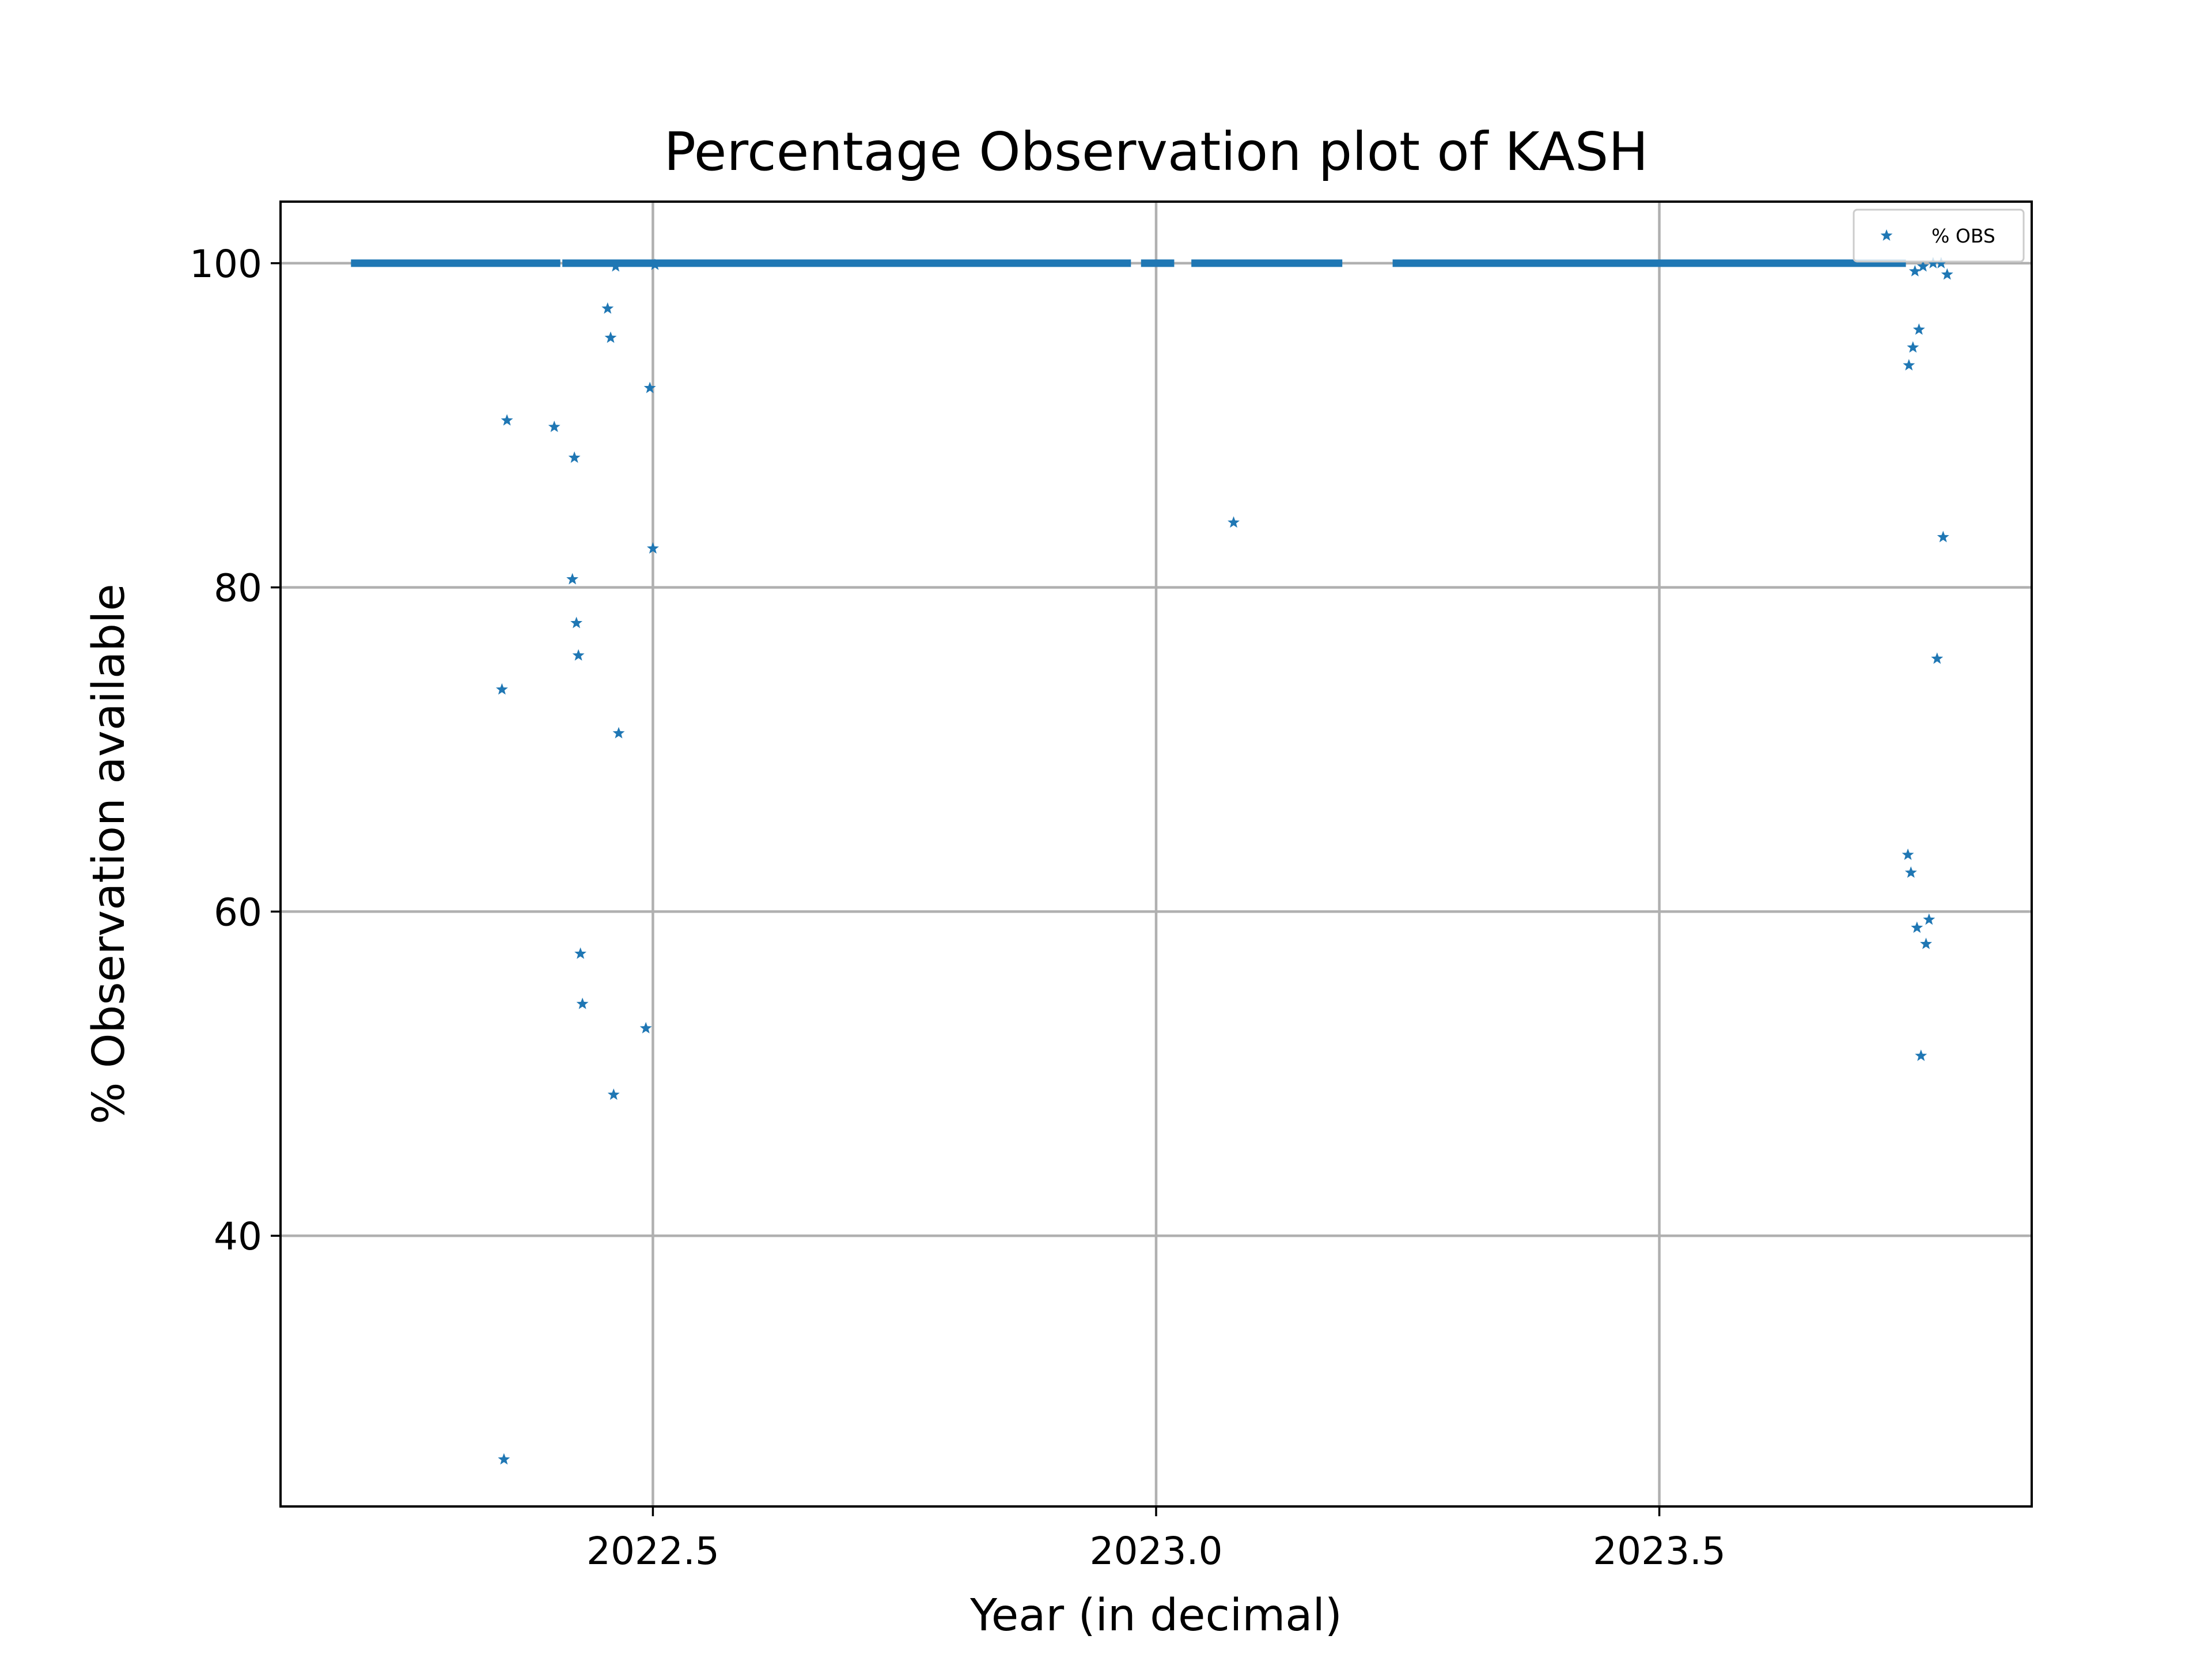  I want to click on legend: % OBS, so click(1939, 236).